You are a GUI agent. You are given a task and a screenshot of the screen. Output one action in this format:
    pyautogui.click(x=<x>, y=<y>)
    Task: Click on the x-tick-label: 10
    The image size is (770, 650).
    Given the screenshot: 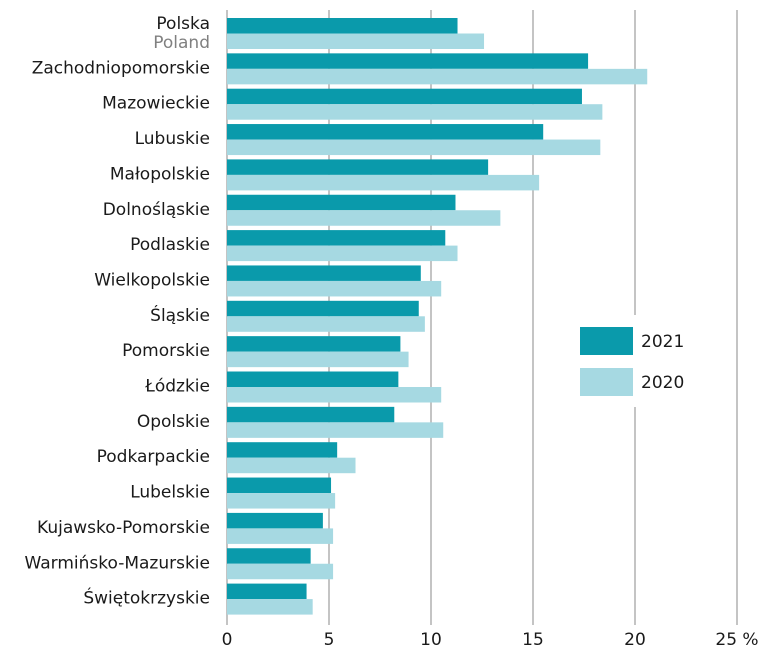 What is the action you would take?
    pyautogui.click(x=431, y=640)
    